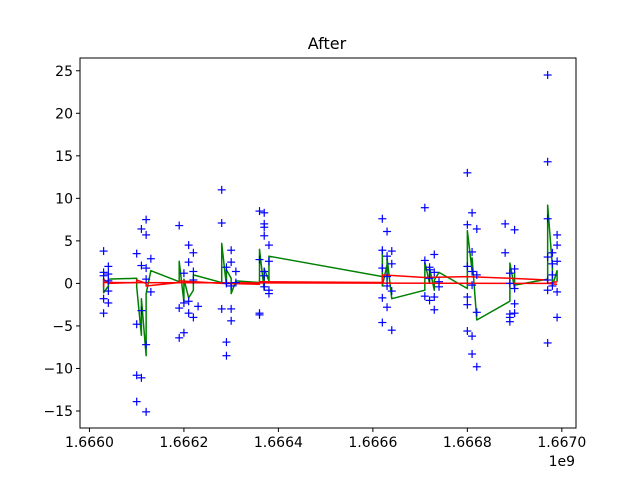 The width and height of the screenshot is (640, 480). What do you see at coordinates (58, 369) in the screenshot?
I see `y-tick-label: −10` at bounding box center [58, 369].